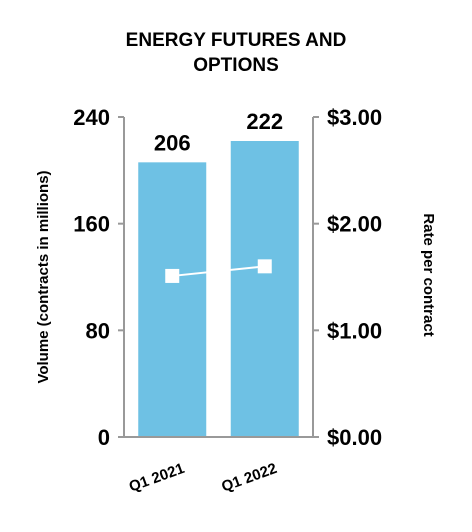  I want to click on left-tick-label: 80, so click(98, 330).